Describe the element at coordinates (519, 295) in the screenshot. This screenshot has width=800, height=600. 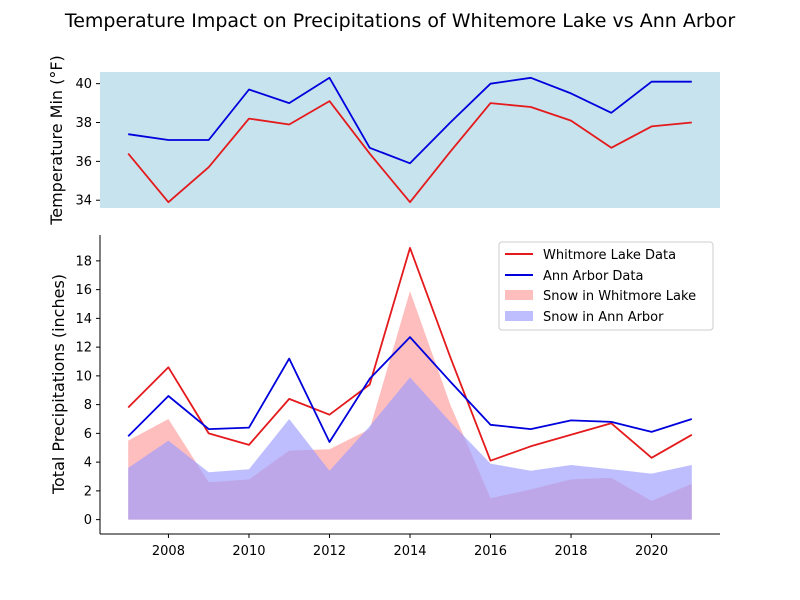
I see `legend-swatch-snow-whitmore` at that location.